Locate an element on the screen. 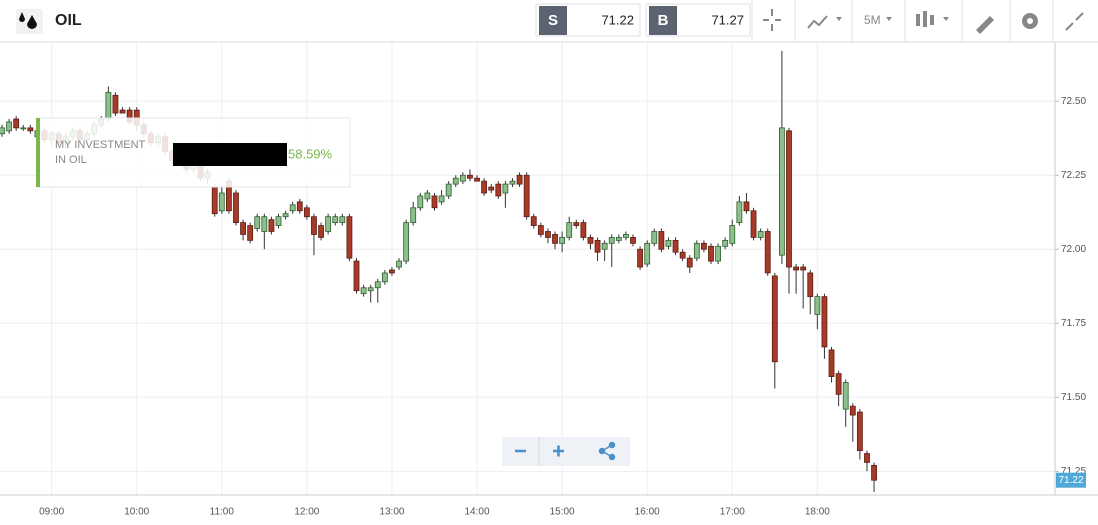 This screenshot has width=1098, height=525. y-tick-label: 72.50 is located at coordinates (1073, 101).